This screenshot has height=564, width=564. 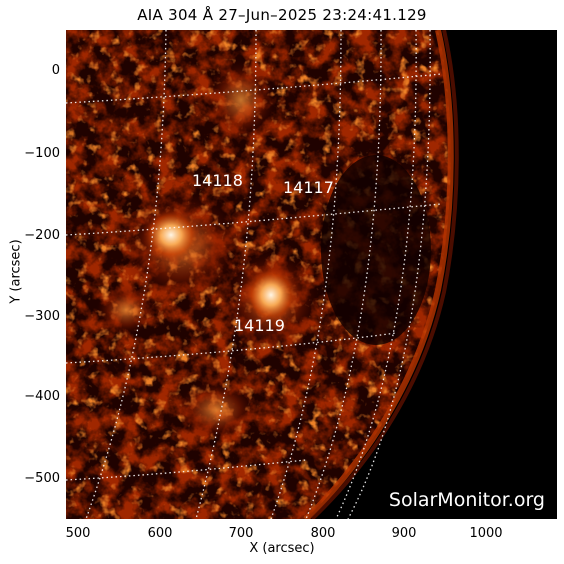 What do you see at coordinates (42, 478) in the screenshot?
I see `y-tick-minus500: −500` at bounding box center [42, 478].